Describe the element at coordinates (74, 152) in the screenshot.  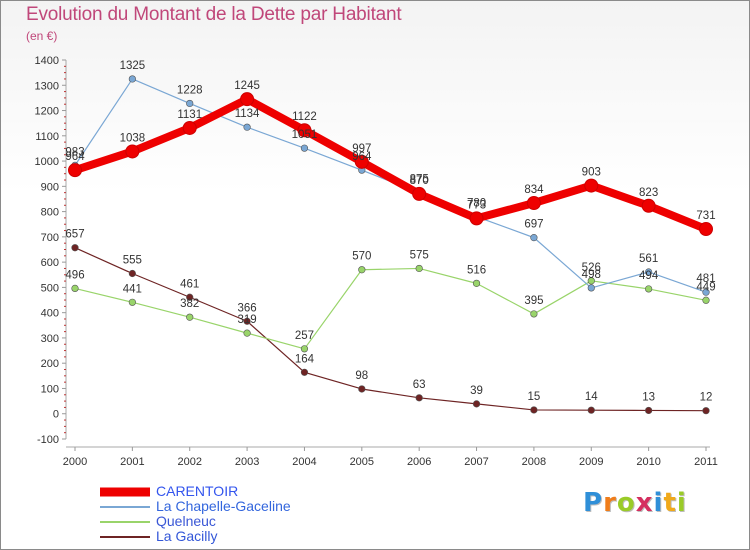
I see `data-label: 983` at that location.